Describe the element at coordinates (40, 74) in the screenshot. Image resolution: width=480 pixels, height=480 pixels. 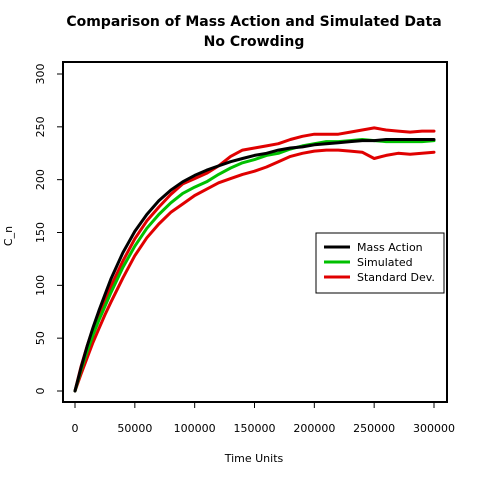
I see `y-tick-label: 300` at that location.